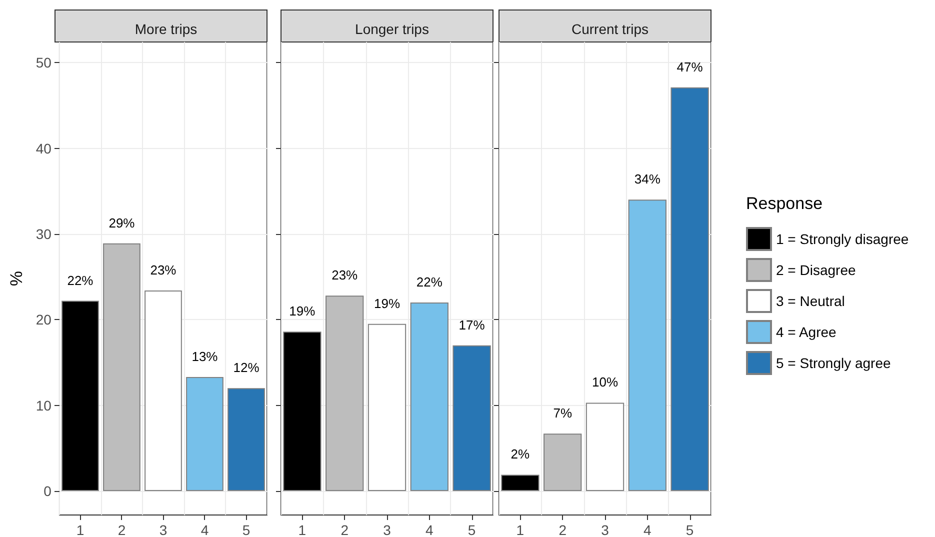 The width and height of the screenshot is (935, 537). Describe the element at coordinates (562, 413) in the screenshot. I see `data-label: 7%` at that location.